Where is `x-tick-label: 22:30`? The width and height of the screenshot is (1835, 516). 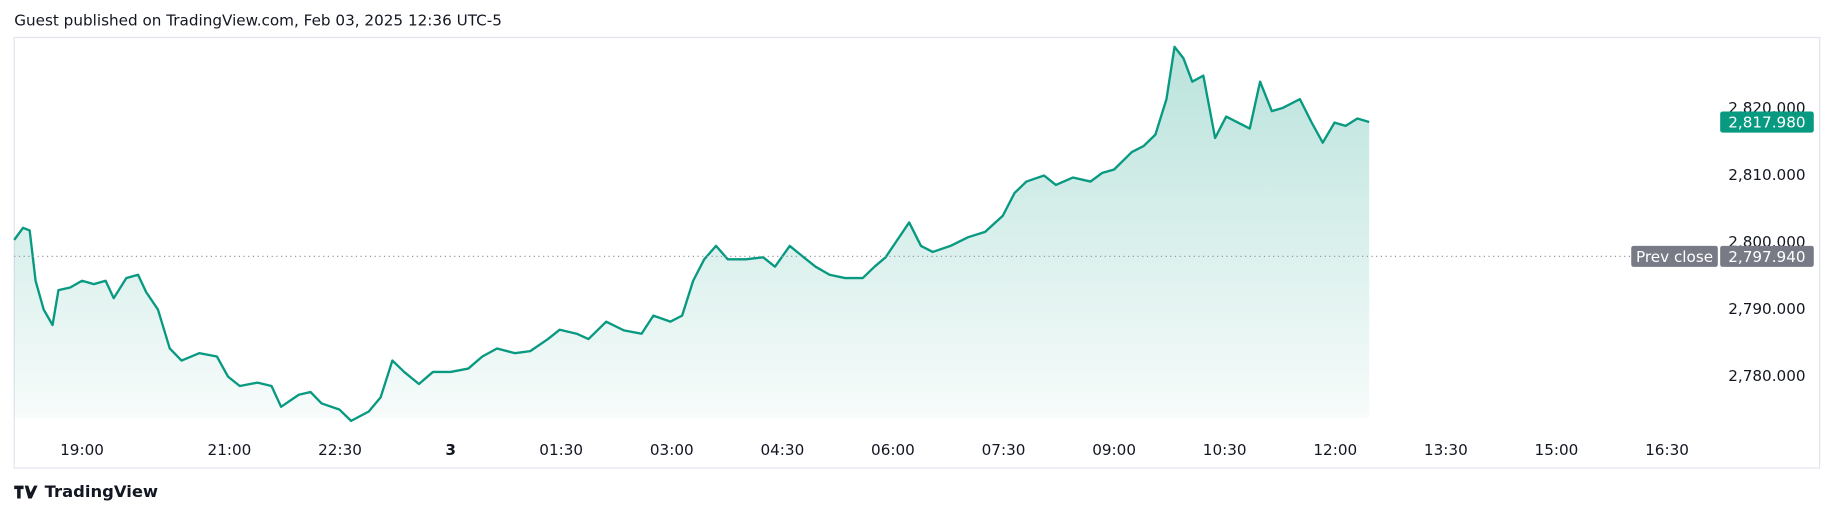 x-tick-label: 22:30 is located at coordinates (340, 450).